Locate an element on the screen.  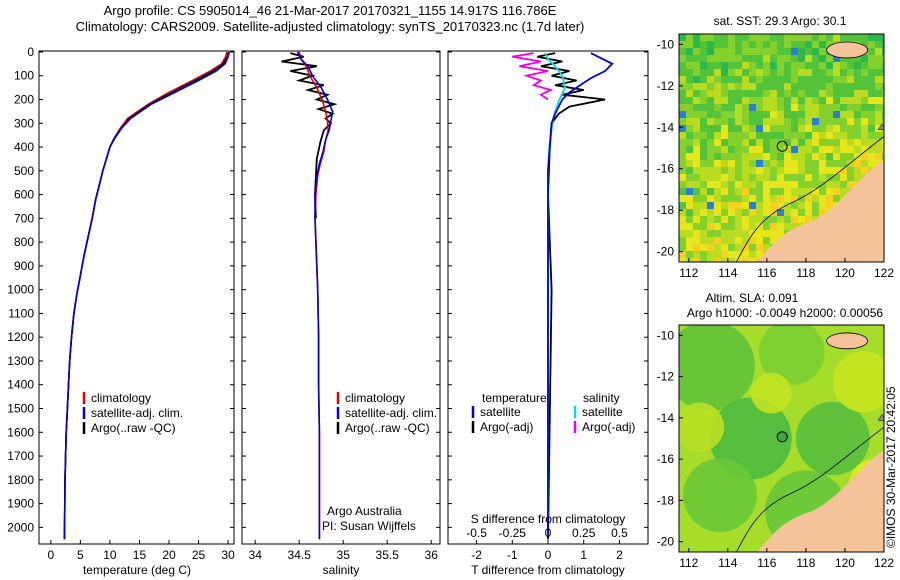
temp-xtick-label: 20 is located at coordinates (169, 555).